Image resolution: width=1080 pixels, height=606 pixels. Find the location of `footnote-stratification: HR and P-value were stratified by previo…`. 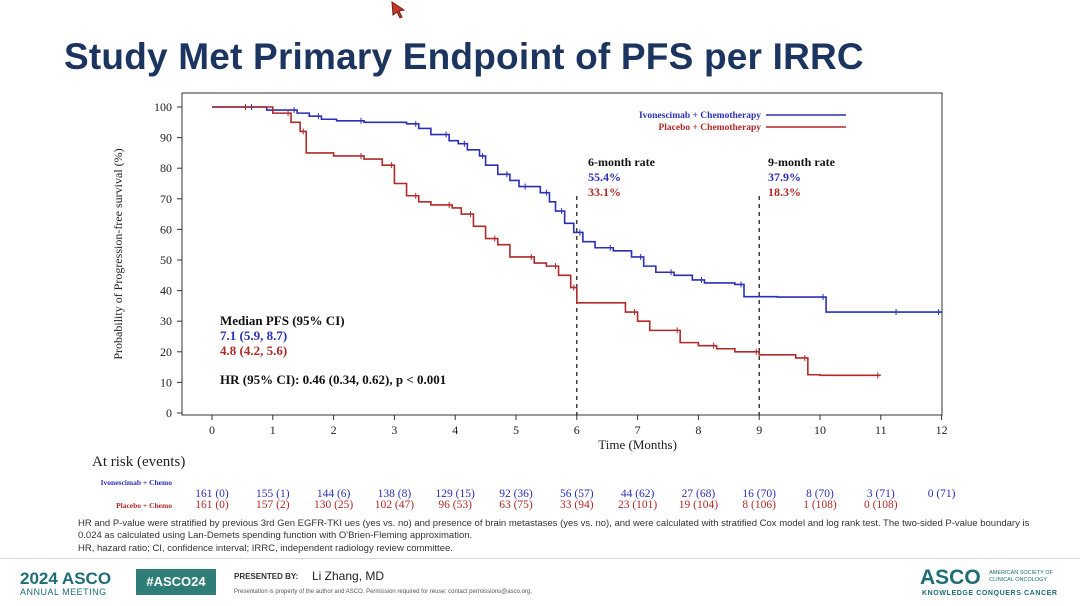

footnote-stratification: HR and P-value were stratified by previo… is located at coordinates (554, 529).